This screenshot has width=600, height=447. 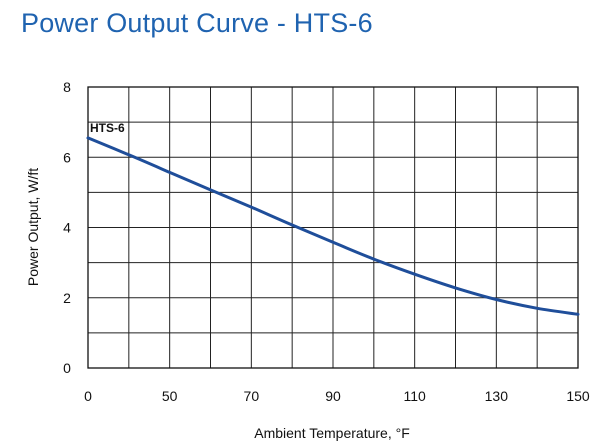 I want to click on y-tick-label: 4, so click(x=67, y=228).